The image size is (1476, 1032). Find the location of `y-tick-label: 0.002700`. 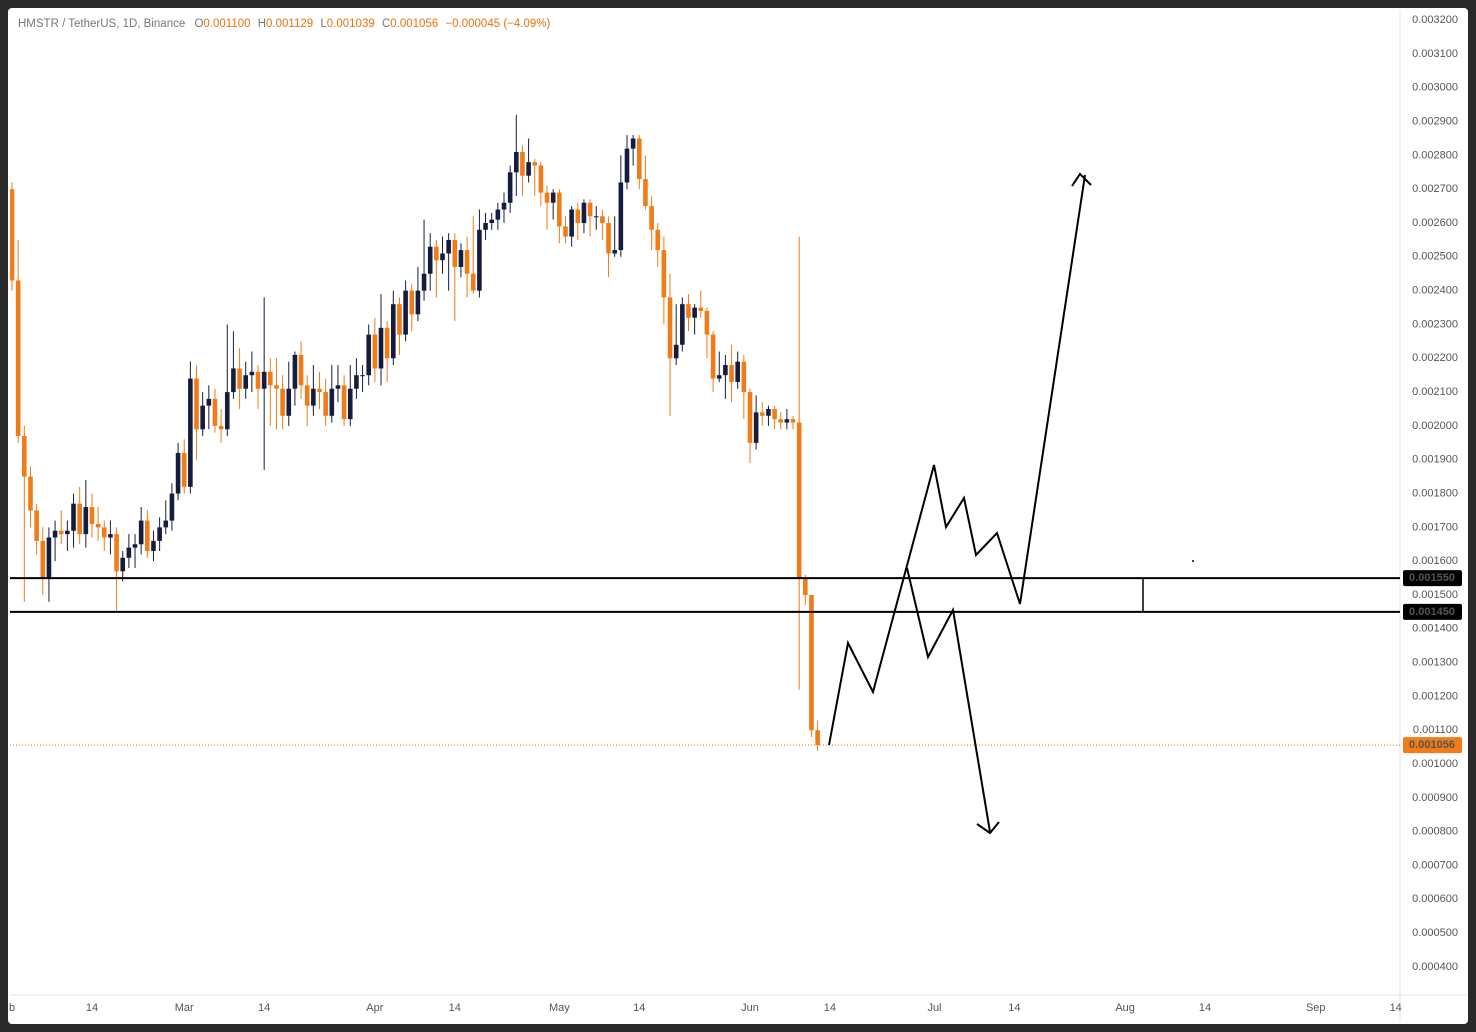

y-tick-label: 0.002700 is located at coordinates (1435, 189).